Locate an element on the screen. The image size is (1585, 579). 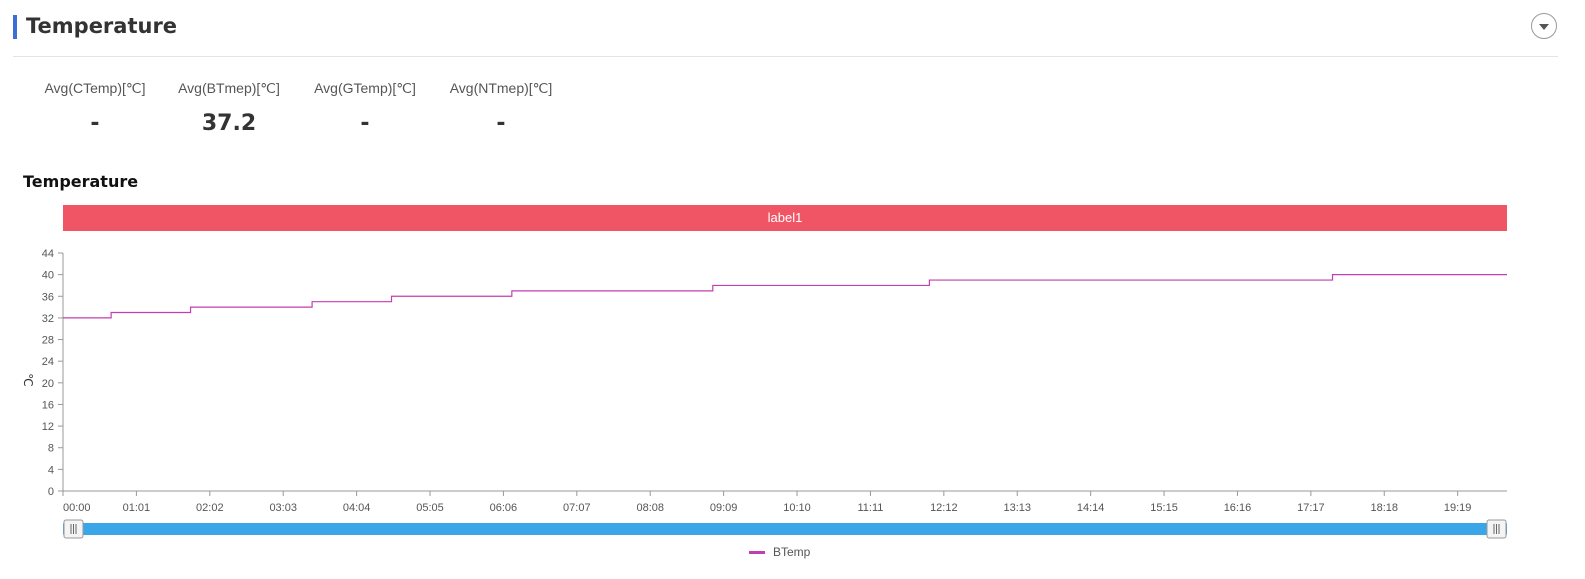
stat-label: Avg(CTemp)[℃] is located at coordinates (95, 88).